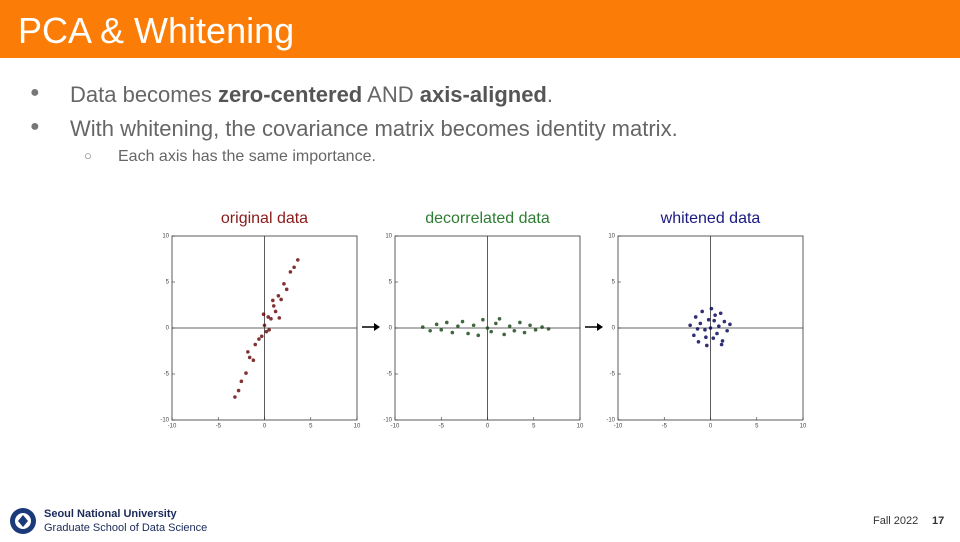  Describe the element at coordinates (896, 521) in the screenshot. I see `term: Fall 2022` at that location.